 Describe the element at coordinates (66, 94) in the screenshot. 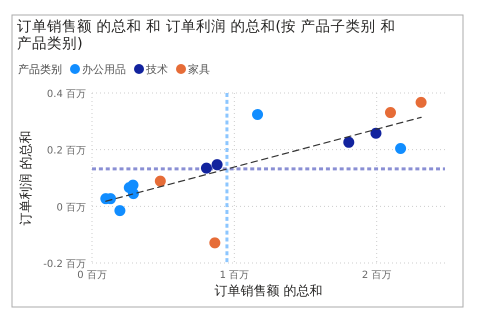

I see `y-tick-label: 0.4 百万` at that location.